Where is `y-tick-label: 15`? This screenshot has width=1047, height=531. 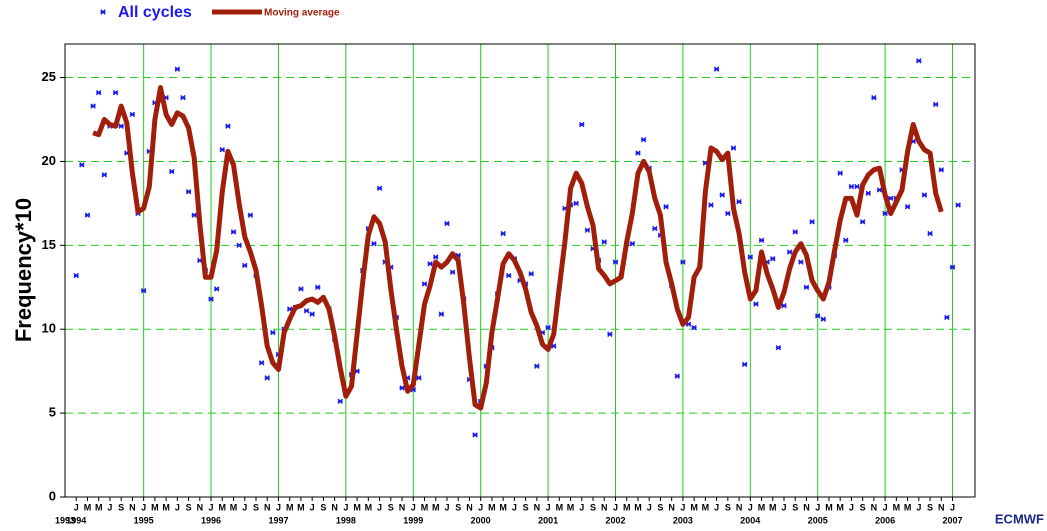 y-tick-label: 15 is located at coordinates (49, 244).